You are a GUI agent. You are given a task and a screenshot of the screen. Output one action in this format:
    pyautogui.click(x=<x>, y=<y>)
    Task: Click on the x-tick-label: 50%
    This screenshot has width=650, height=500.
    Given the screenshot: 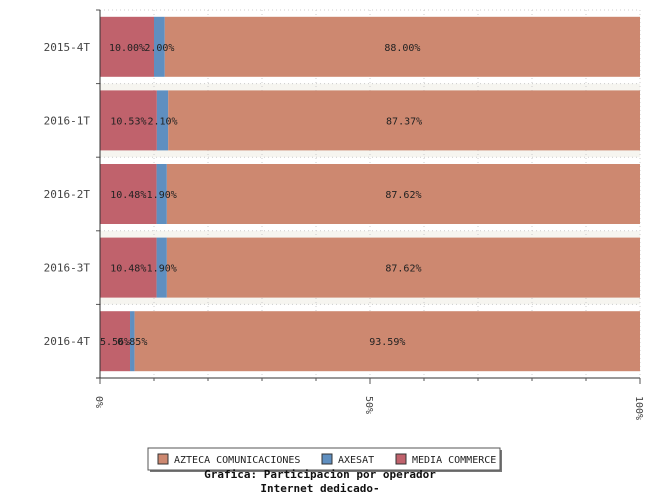 What is the action you would take?
    pyautogui.click(x=368, y=405)
    